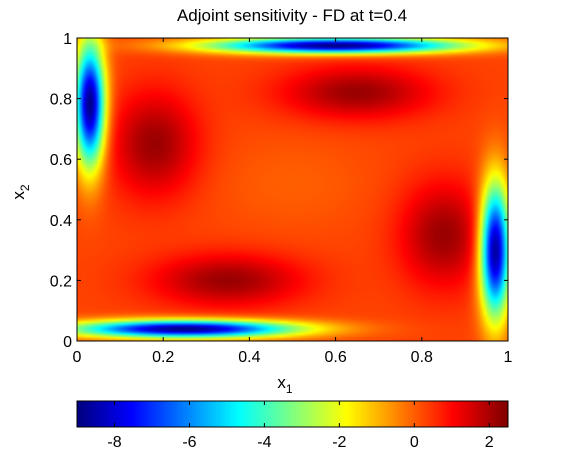 The width and height of the screenshot is (561, 461). Describe the element at coordinates (281, 382) in the screenshot. I see `x-axis-label-base: x` at that location.